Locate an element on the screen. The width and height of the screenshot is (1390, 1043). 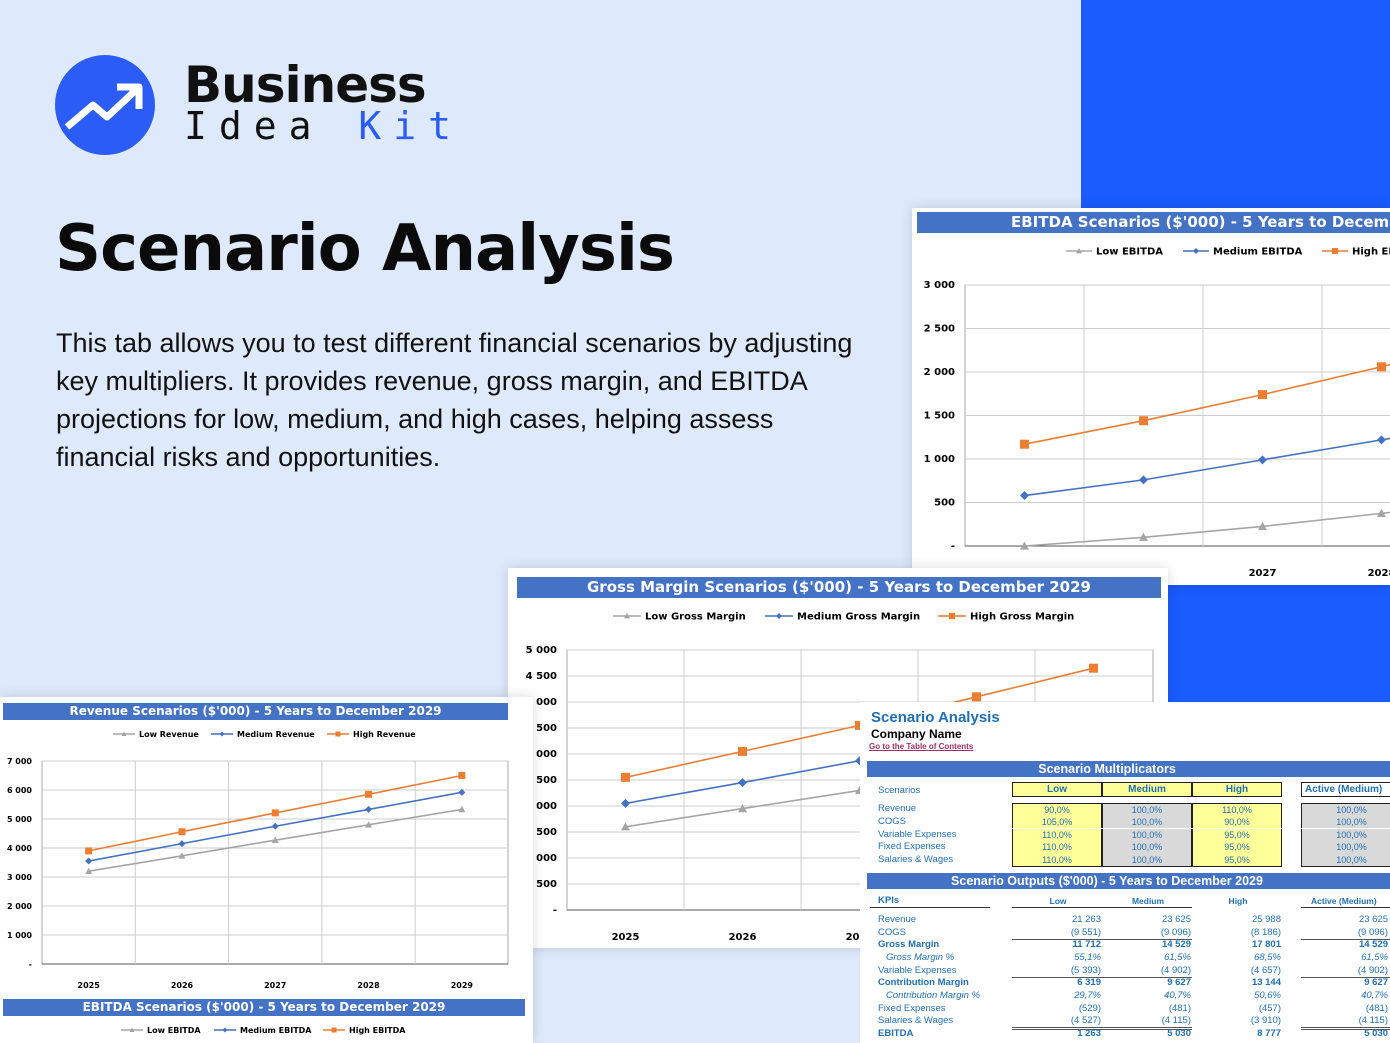
kpi-value: 40,7% is located at coordinates (1374, 995).